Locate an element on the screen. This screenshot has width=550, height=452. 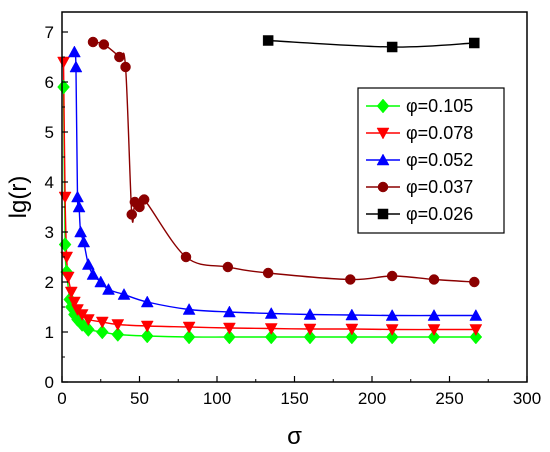
y-tick-label: 5 is located at coordinates (49, 132).